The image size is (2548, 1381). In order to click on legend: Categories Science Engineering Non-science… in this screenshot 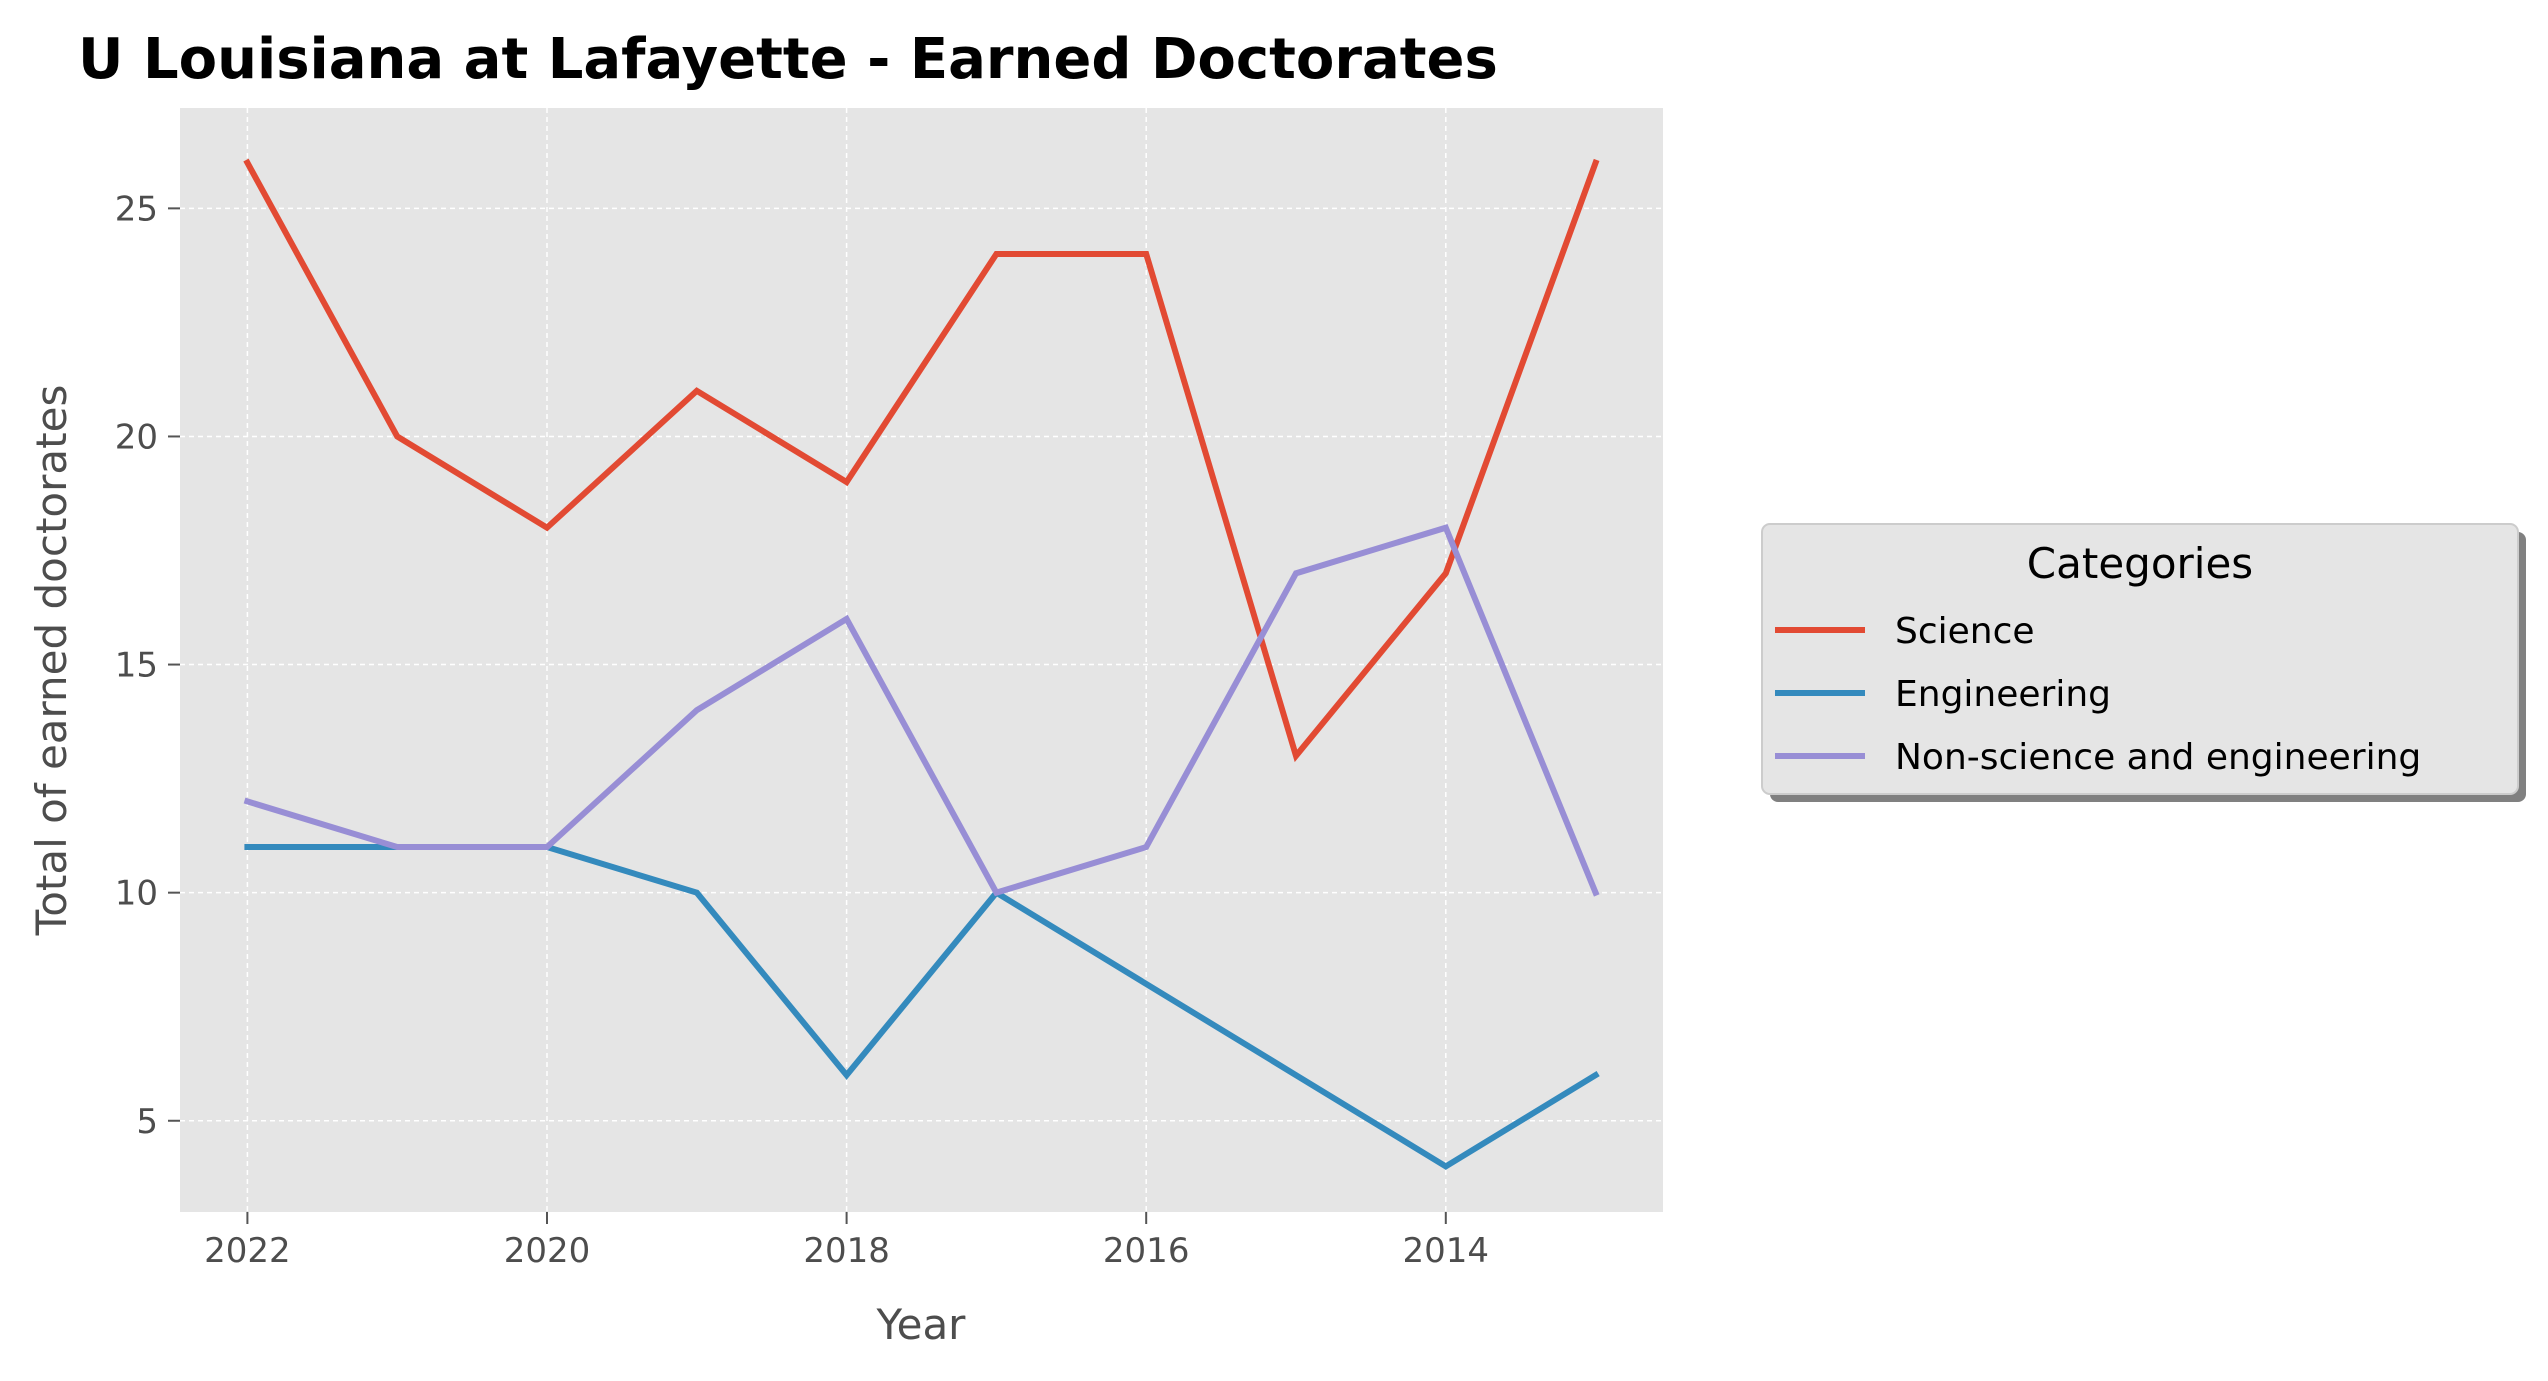, I will do `click(2143, 662)`.